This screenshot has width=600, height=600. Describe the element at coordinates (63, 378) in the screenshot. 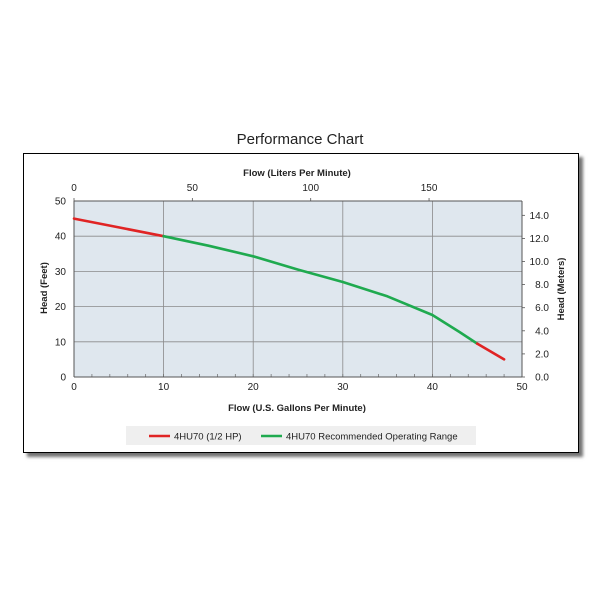

I see `y-tick-label: 0` at that location.